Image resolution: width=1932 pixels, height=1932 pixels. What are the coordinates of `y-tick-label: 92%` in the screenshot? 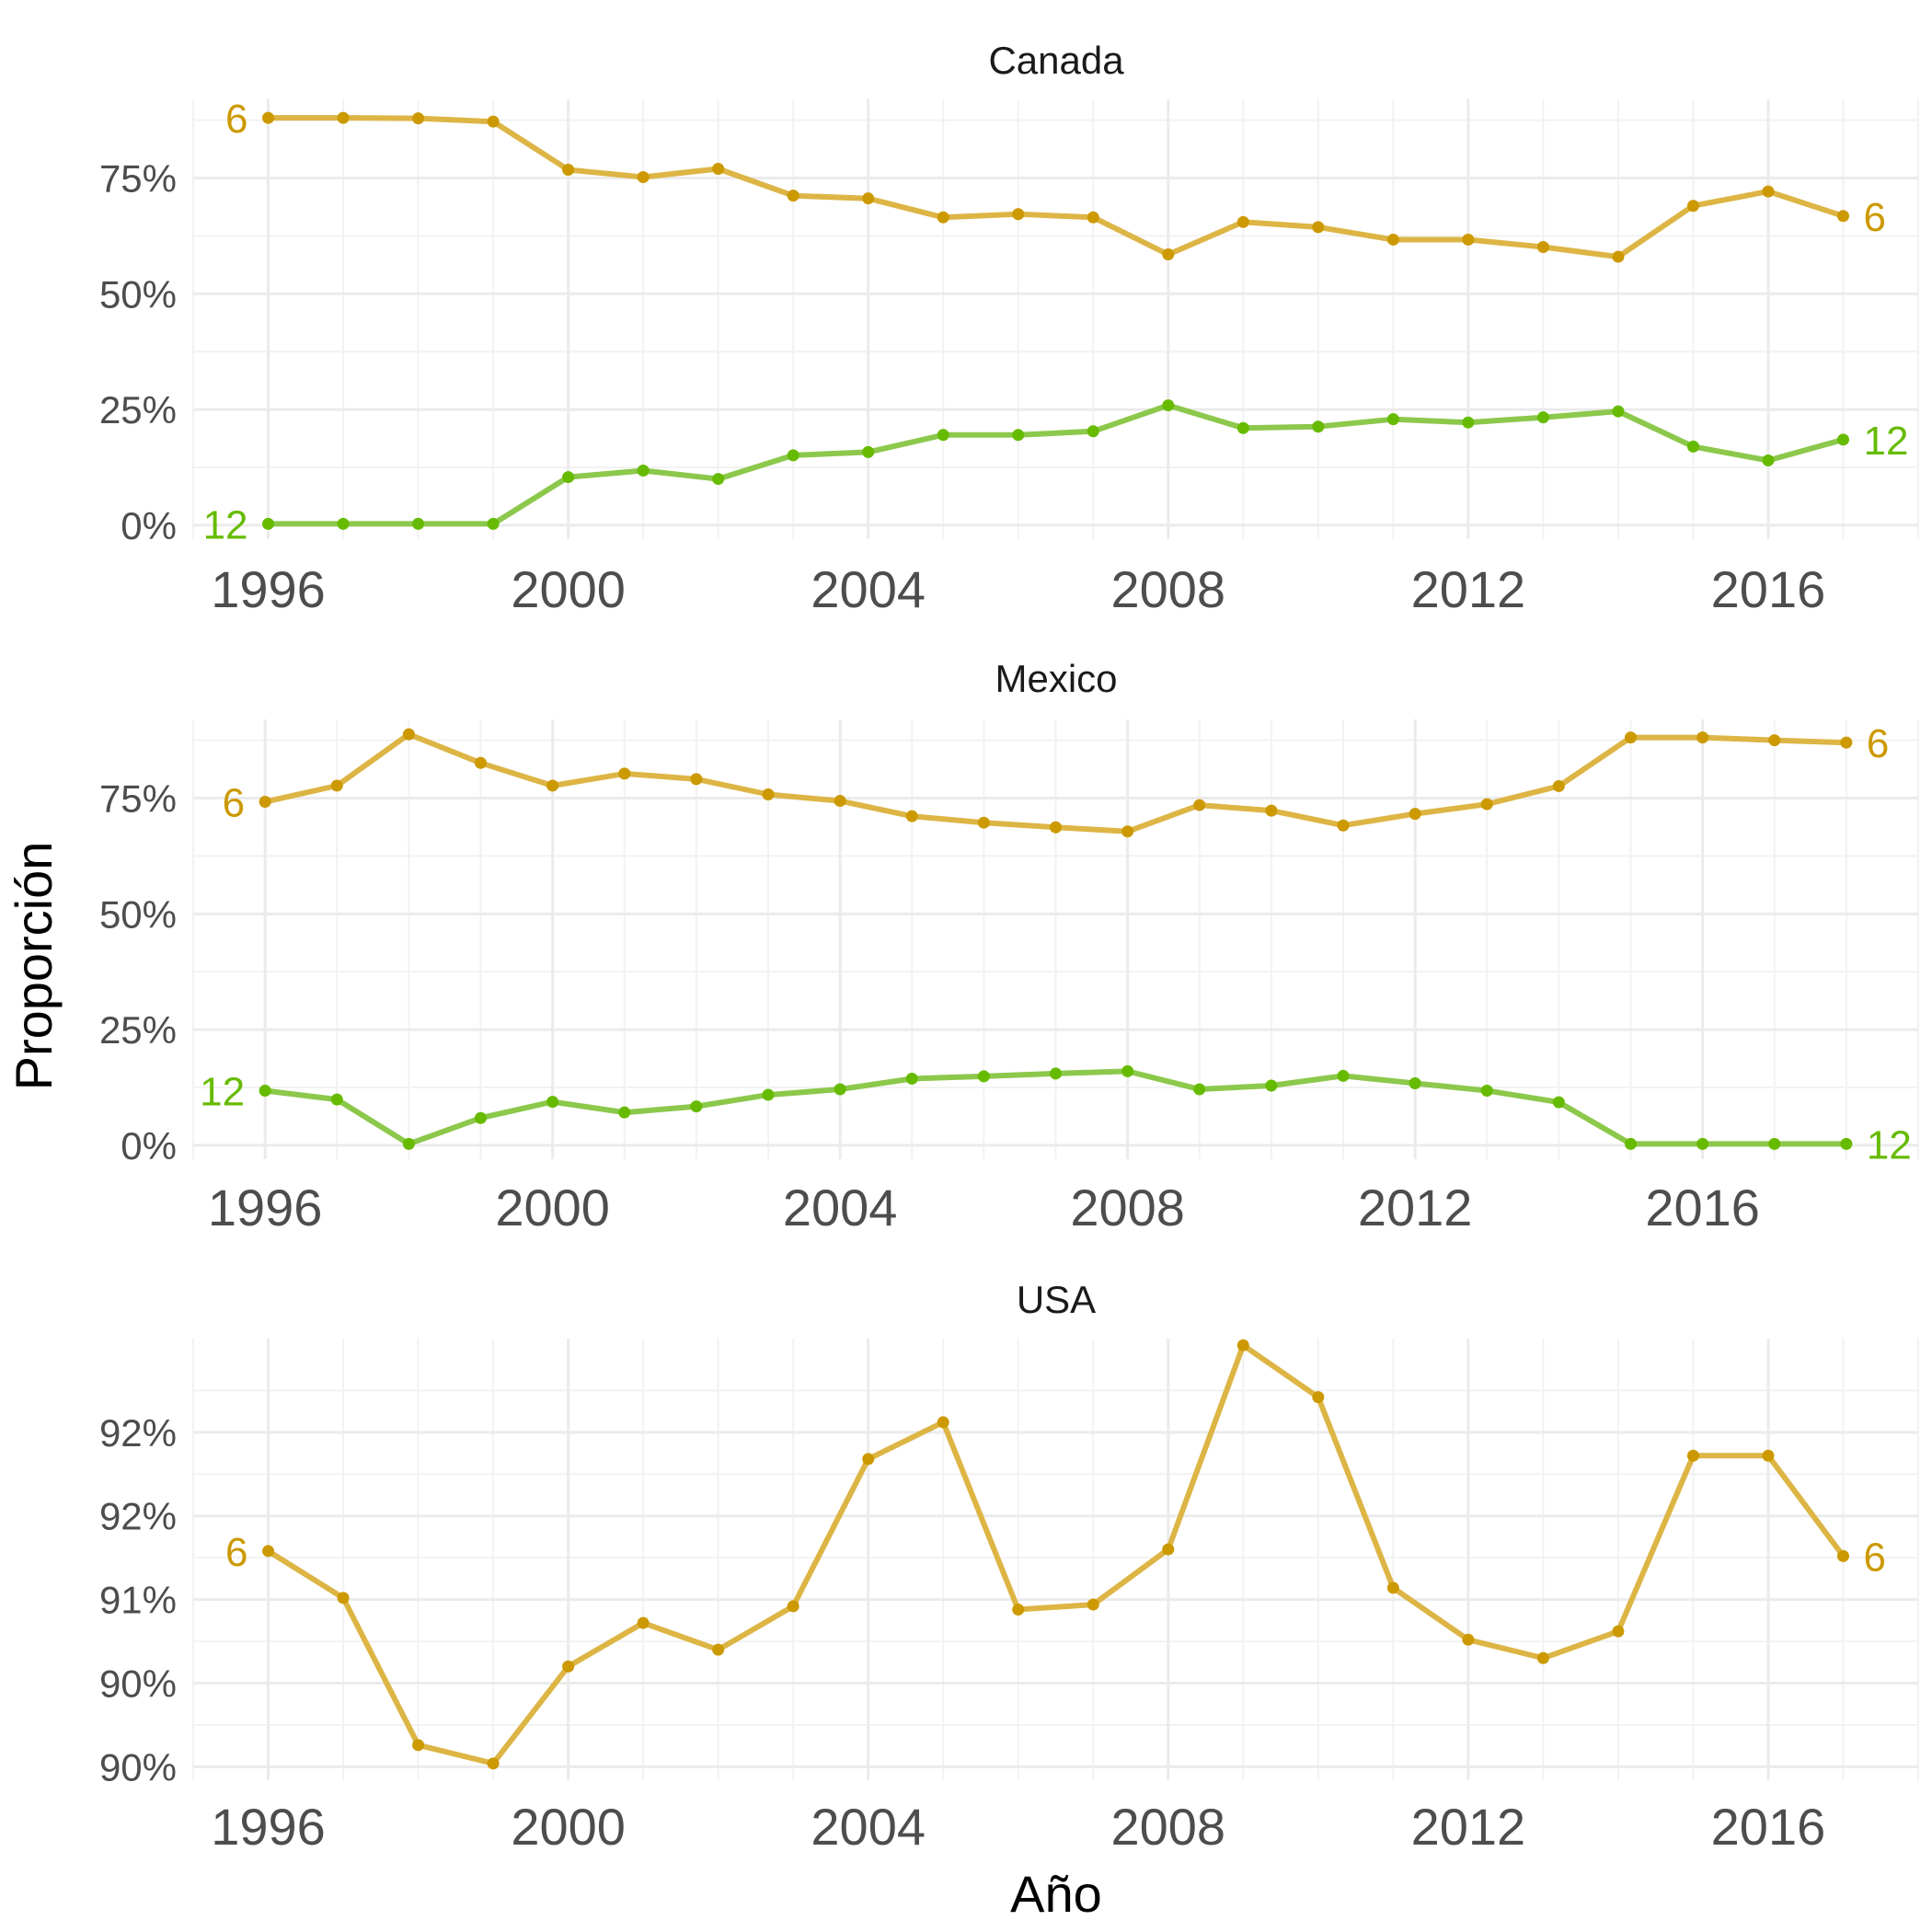 It's located at (138, 1433).